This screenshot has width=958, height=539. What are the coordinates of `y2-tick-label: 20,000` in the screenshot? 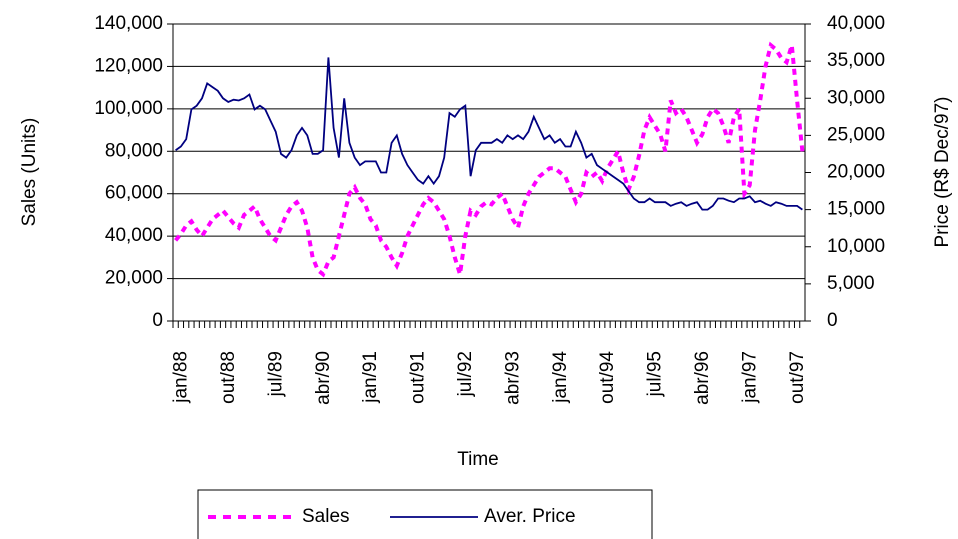 It's located at (856, 172).